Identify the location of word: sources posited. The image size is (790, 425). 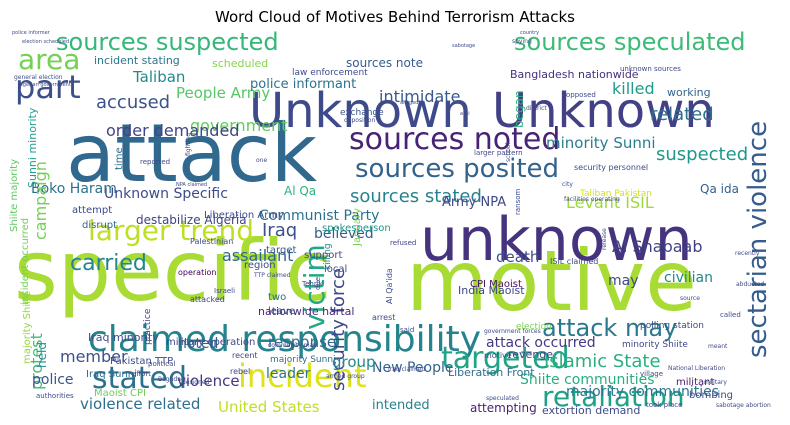
(457, 169).